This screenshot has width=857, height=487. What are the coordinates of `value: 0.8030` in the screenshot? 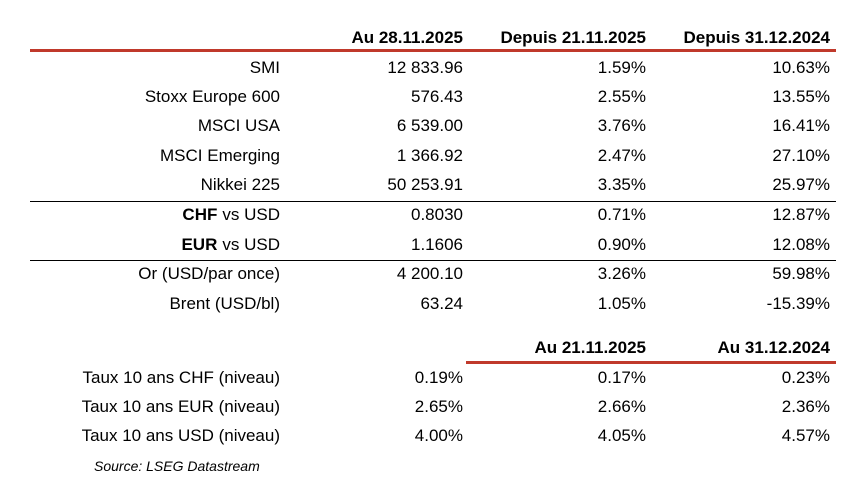 It's located at (437, 214).